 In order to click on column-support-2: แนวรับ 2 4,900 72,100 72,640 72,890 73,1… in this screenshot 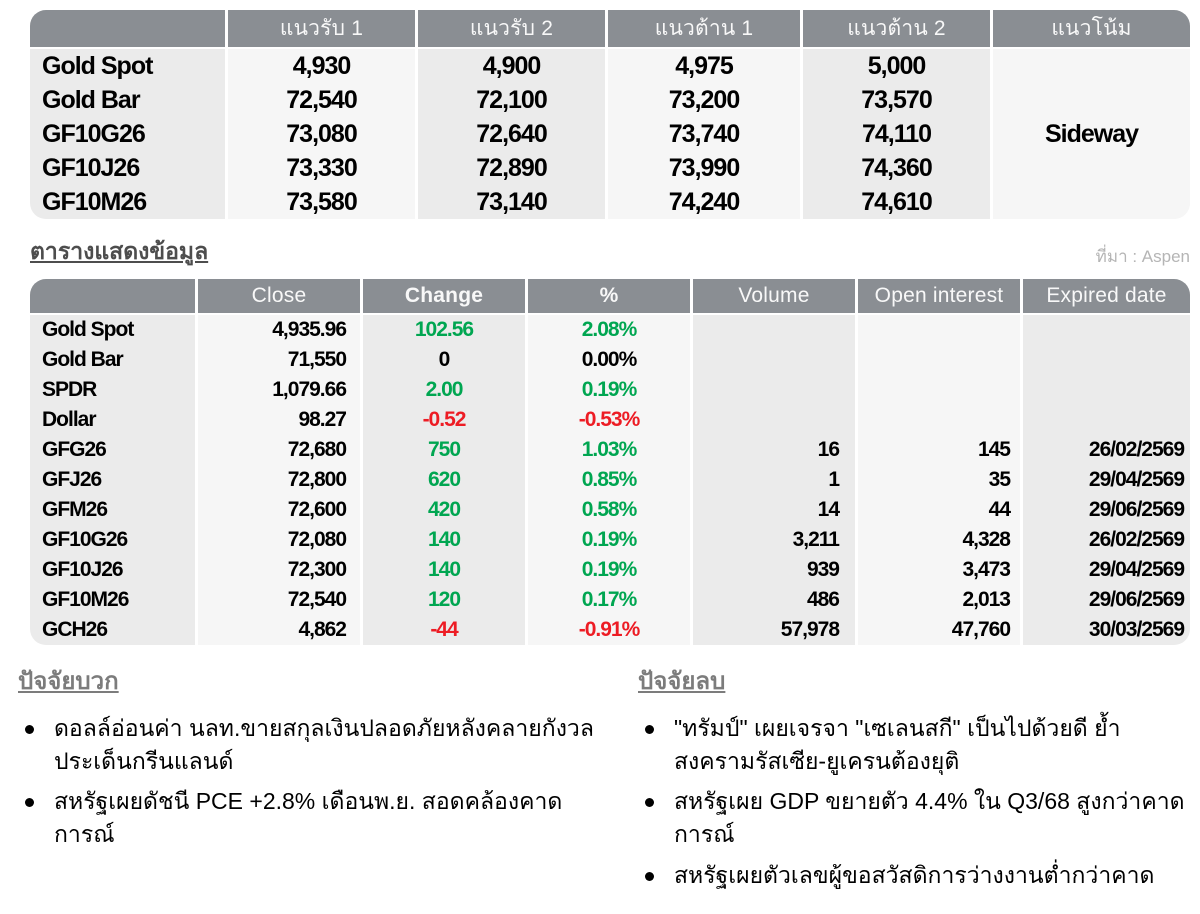, I will do `click(510, 114)`.